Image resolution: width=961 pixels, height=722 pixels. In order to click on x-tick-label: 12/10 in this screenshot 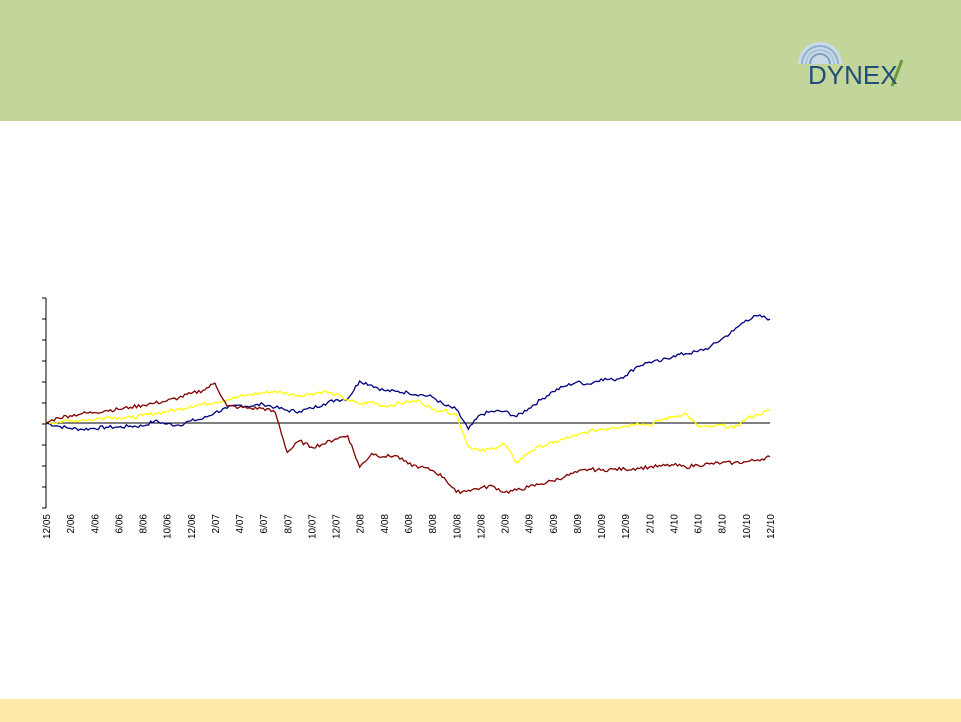, I will do `click(771, 526)`.